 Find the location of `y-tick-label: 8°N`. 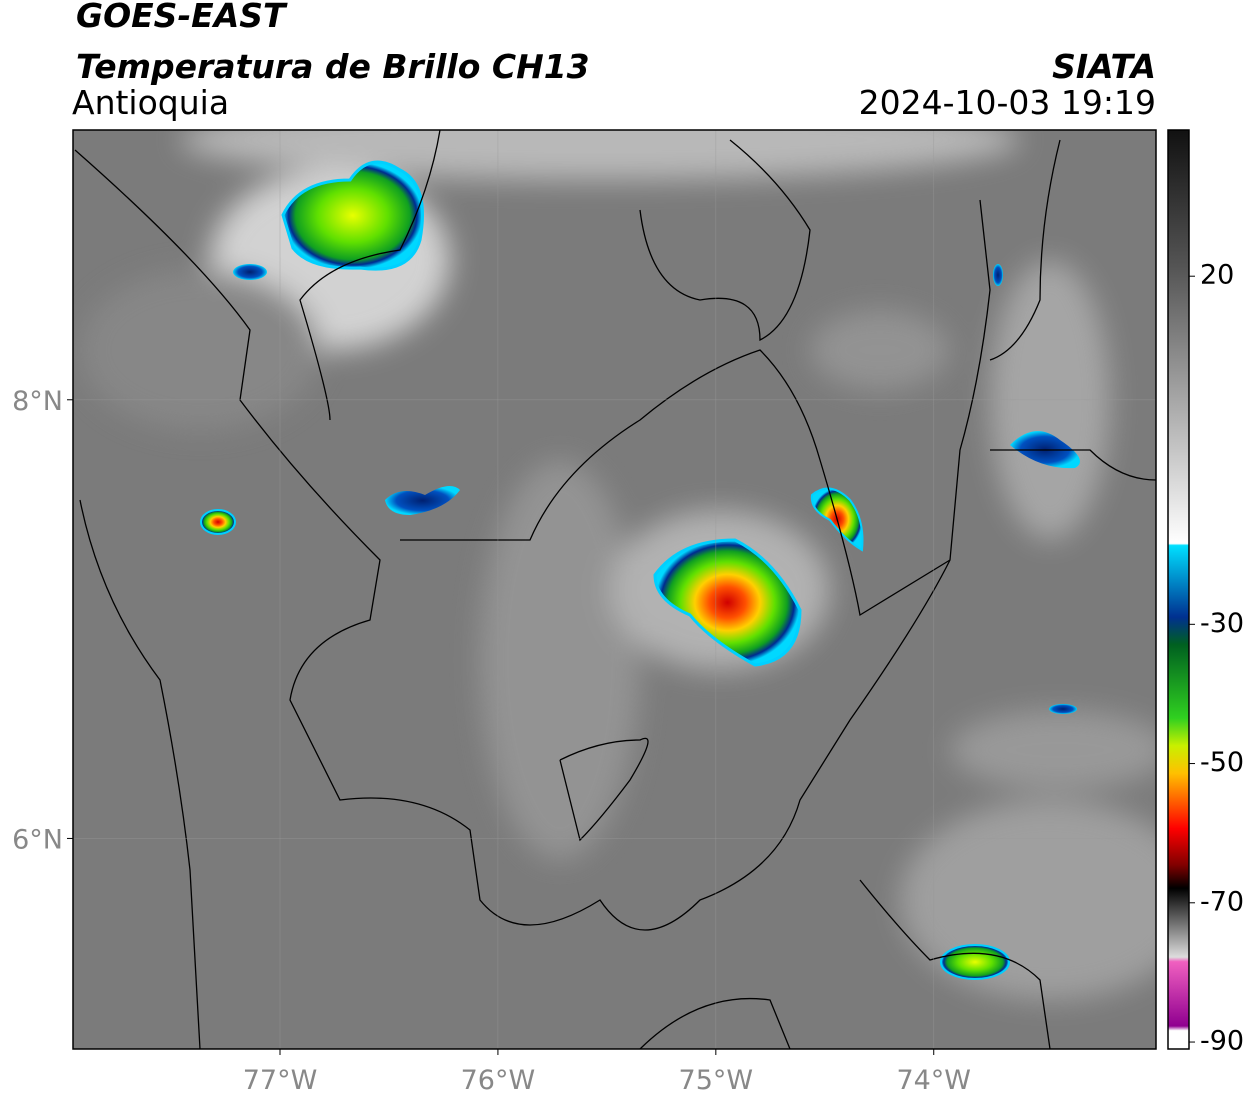

y-tick-label: 8°N is located at coordinates (37, 401).